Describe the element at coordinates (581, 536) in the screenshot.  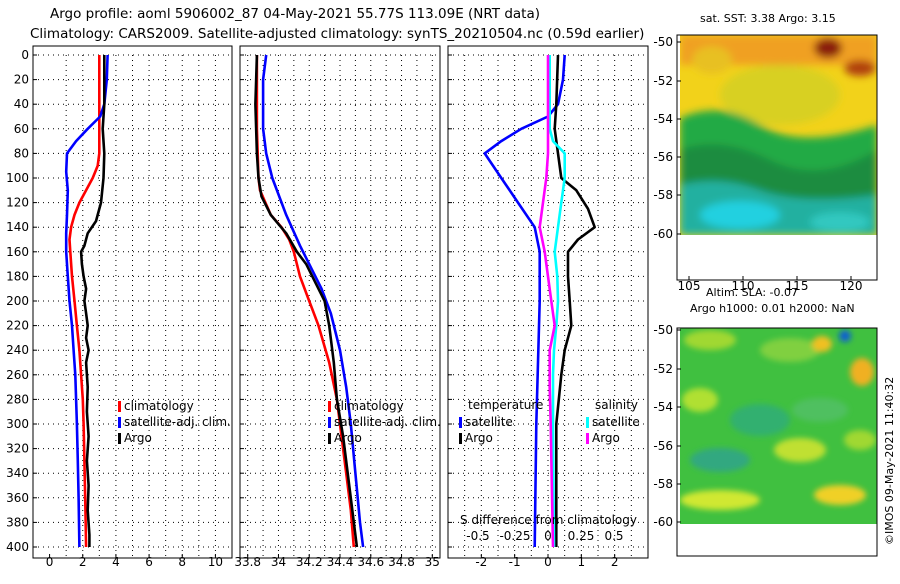
I see `s-tick-label: 0.25` at that location.